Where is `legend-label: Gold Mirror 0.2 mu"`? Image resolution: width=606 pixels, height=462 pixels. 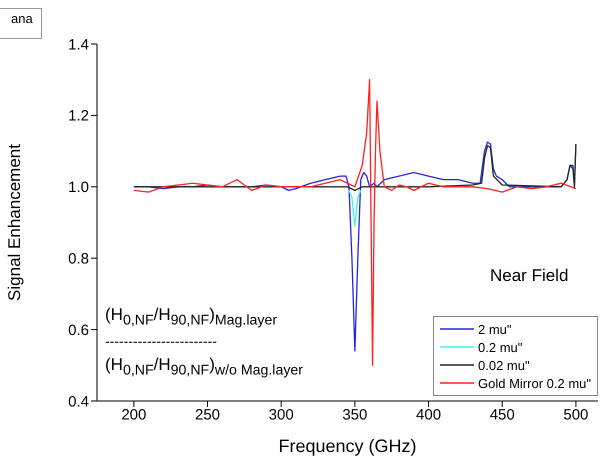 legend-label: Gold Mirror 0.2 mu" is located at coordinates (534, 383).